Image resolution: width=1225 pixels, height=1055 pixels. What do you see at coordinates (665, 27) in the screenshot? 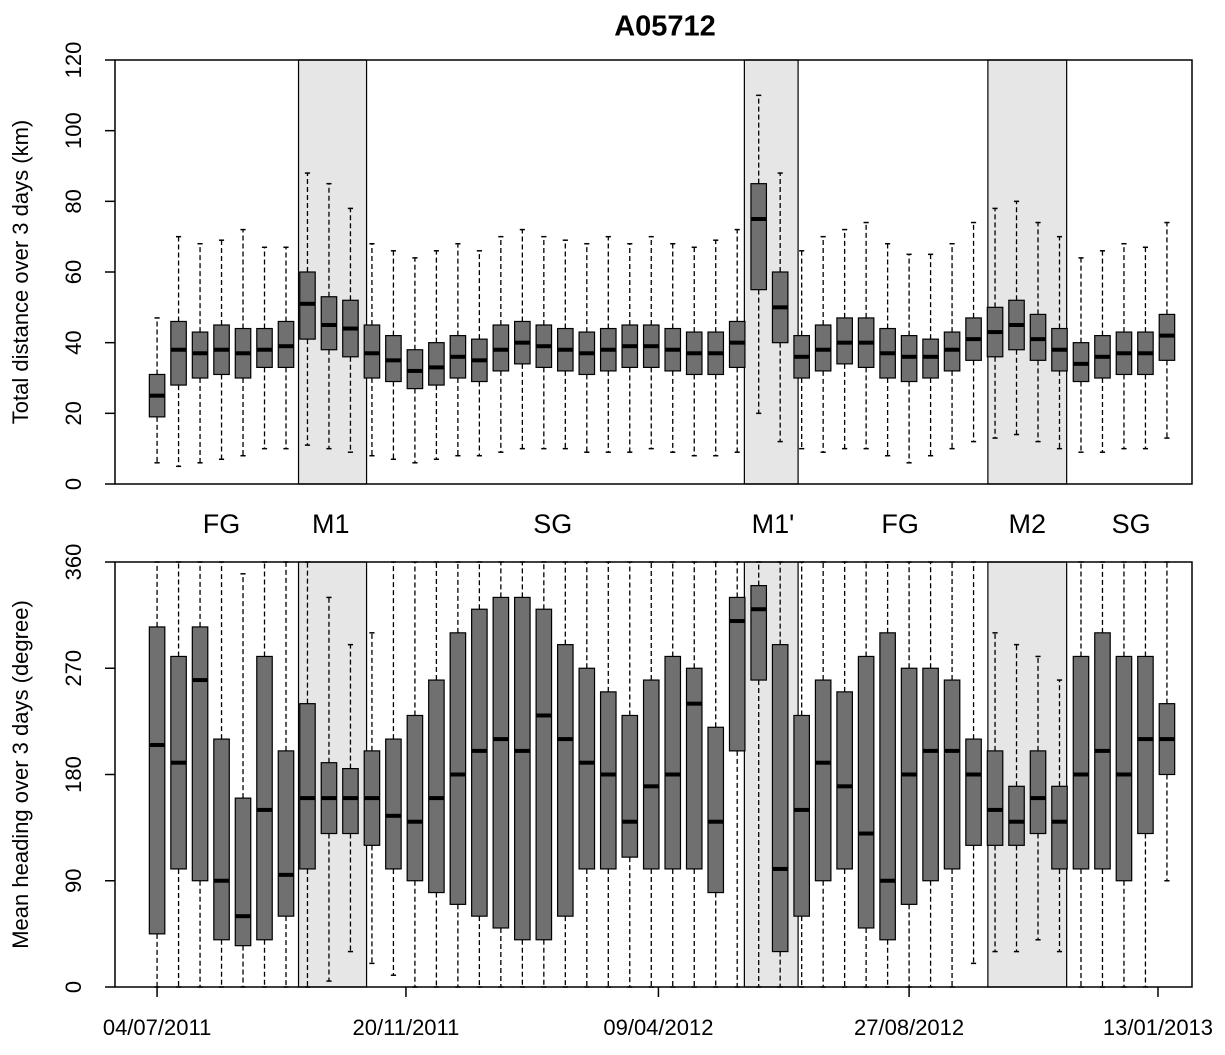
I see `chart-title: A05712` at bounding box center [665, 27].